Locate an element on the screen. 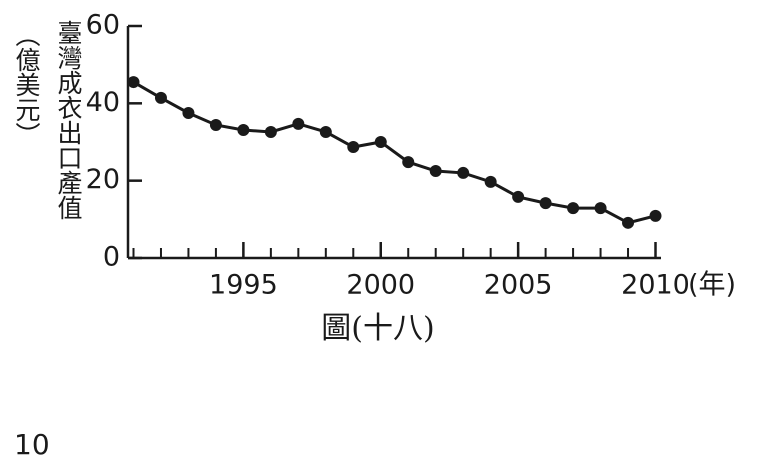  page-number: 10 is located at coordinates (32, 444).